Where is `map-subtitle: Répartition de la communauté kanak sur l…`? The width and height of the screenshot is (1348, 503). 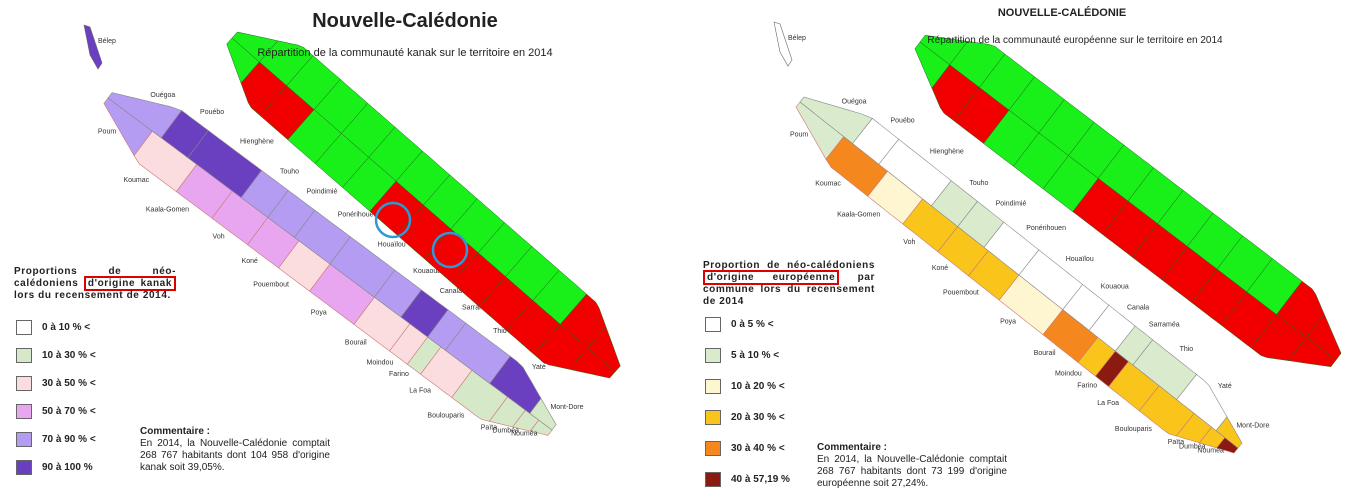
map-subtitle: Répartition de la communauté kanak sur l… is located at coordinates (404, 53).